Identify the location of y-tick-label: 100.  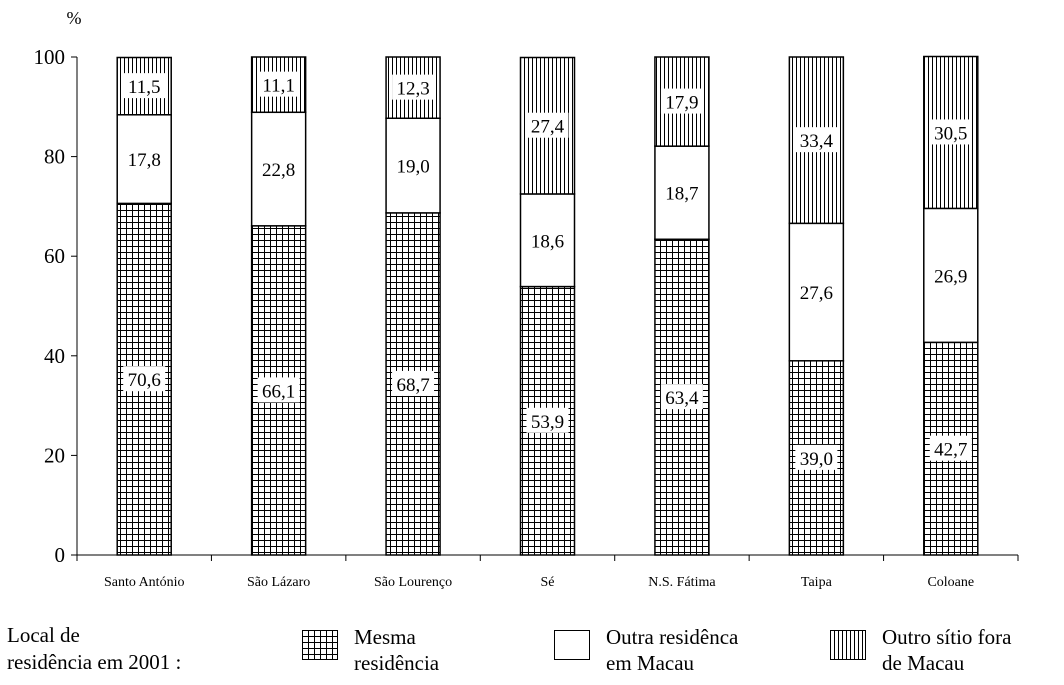
(50, 57).